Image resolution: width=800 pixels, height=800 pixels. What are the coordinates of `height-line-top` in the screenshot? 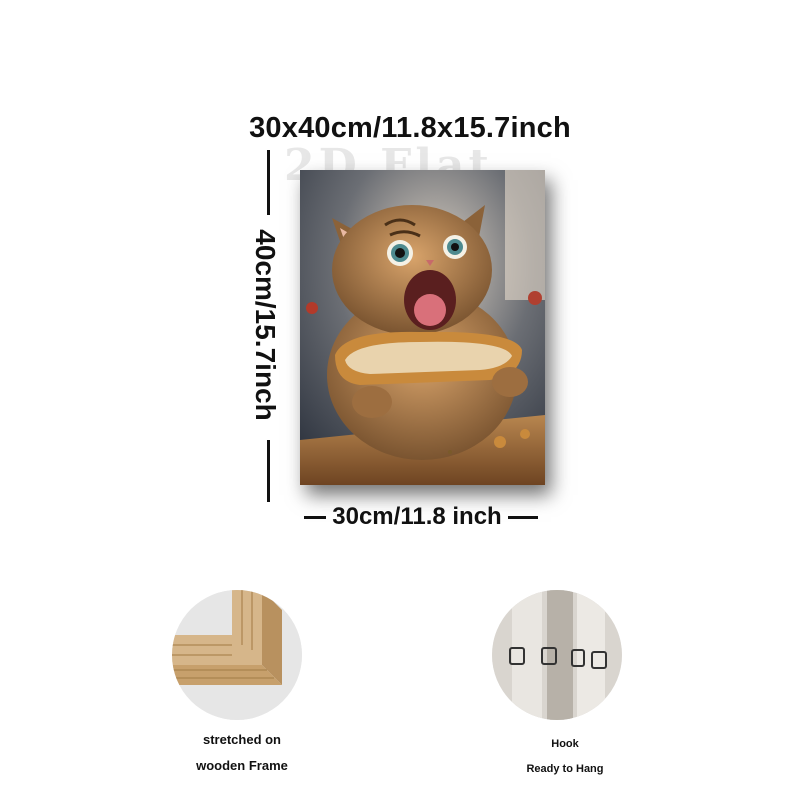 It's located at (268, 182).